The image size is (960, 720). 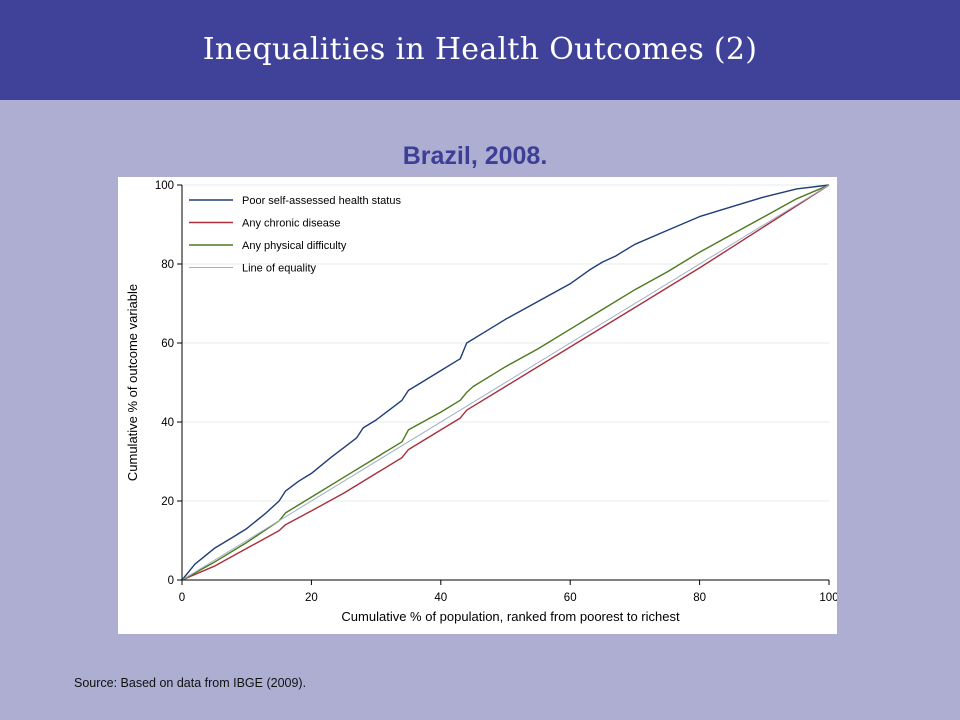 I want to click on y-tick-label: 80, so click(x=167, y=265).